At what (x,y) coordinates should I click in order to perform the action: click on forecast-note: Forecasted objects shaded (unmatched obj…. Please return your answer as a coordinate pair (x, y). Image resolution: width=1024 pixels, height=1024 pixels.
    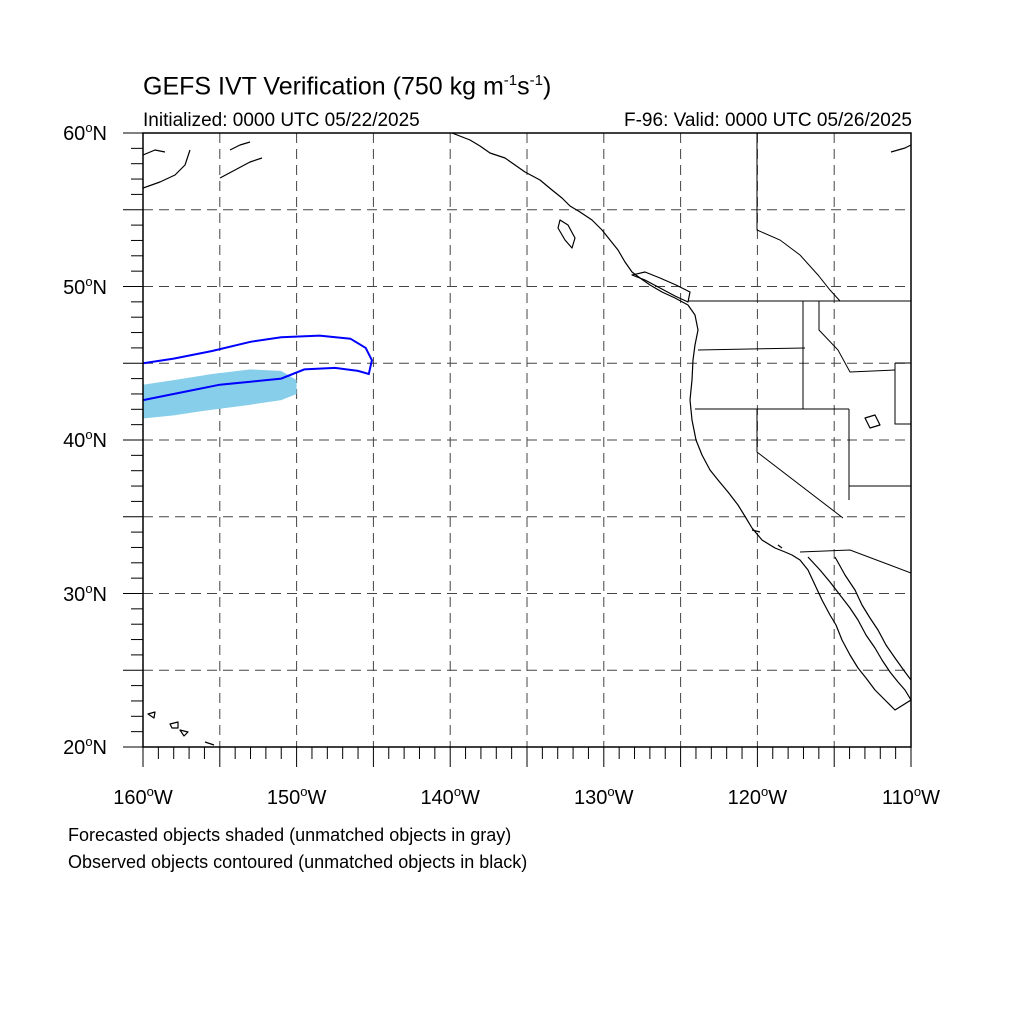
    Looking at the image, I should click on (290, 835).